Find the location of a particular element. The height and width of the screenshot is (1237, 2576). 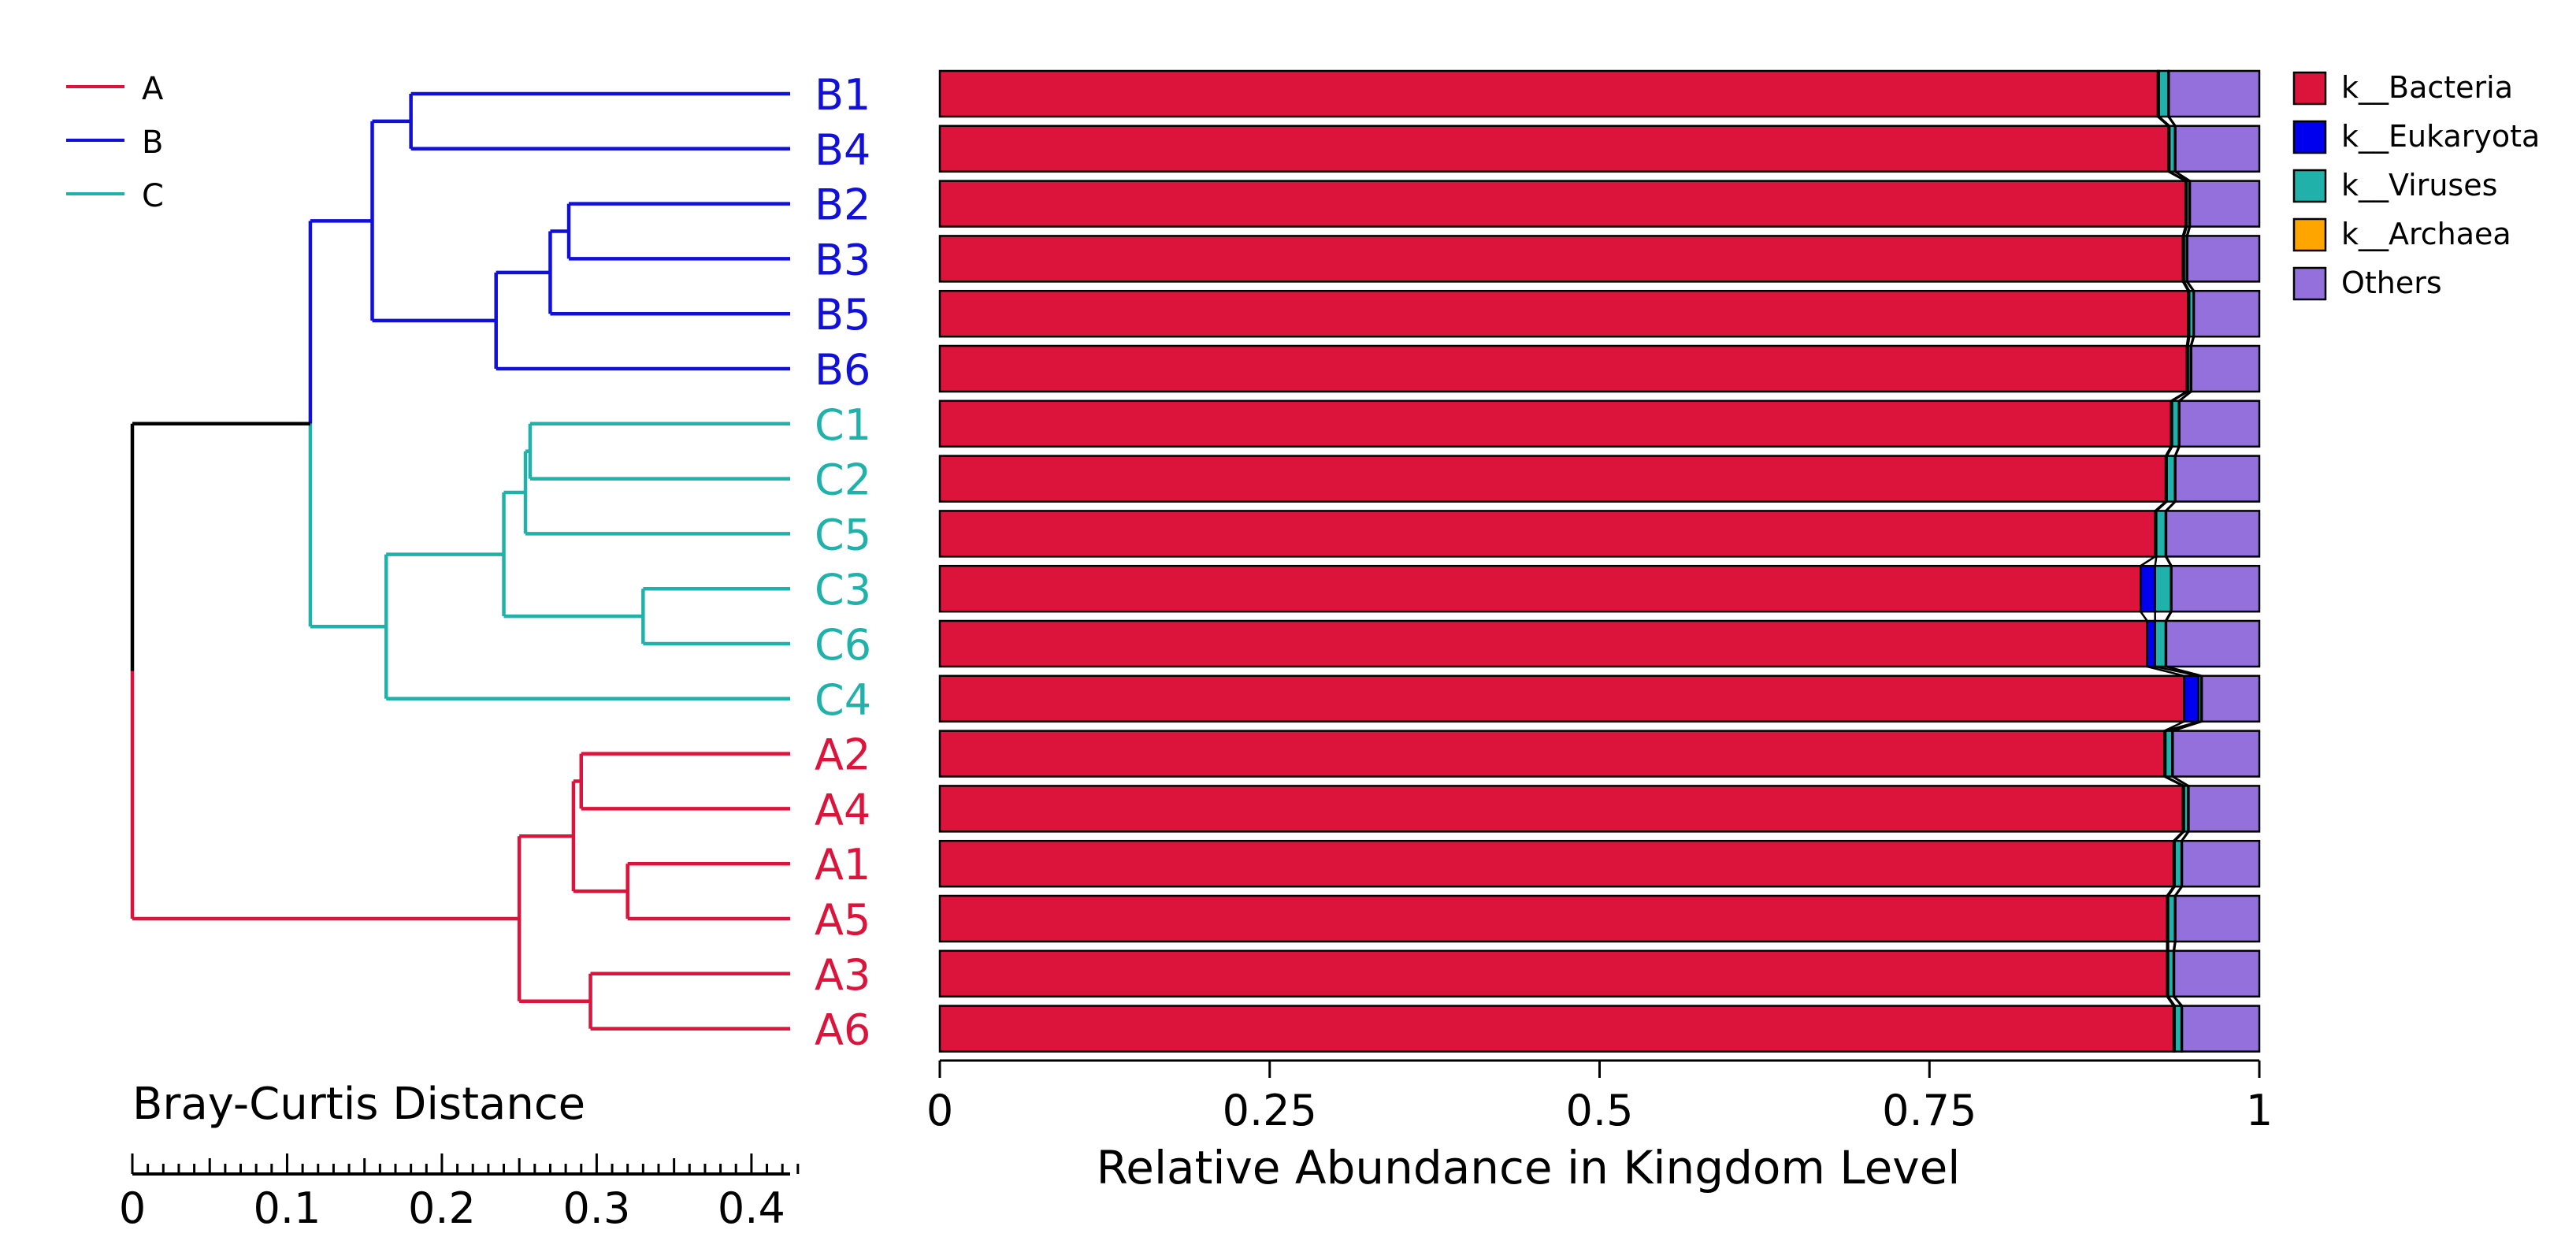

kingdom-legend-label: k__Viruses is located at coordinates (2419, 185).